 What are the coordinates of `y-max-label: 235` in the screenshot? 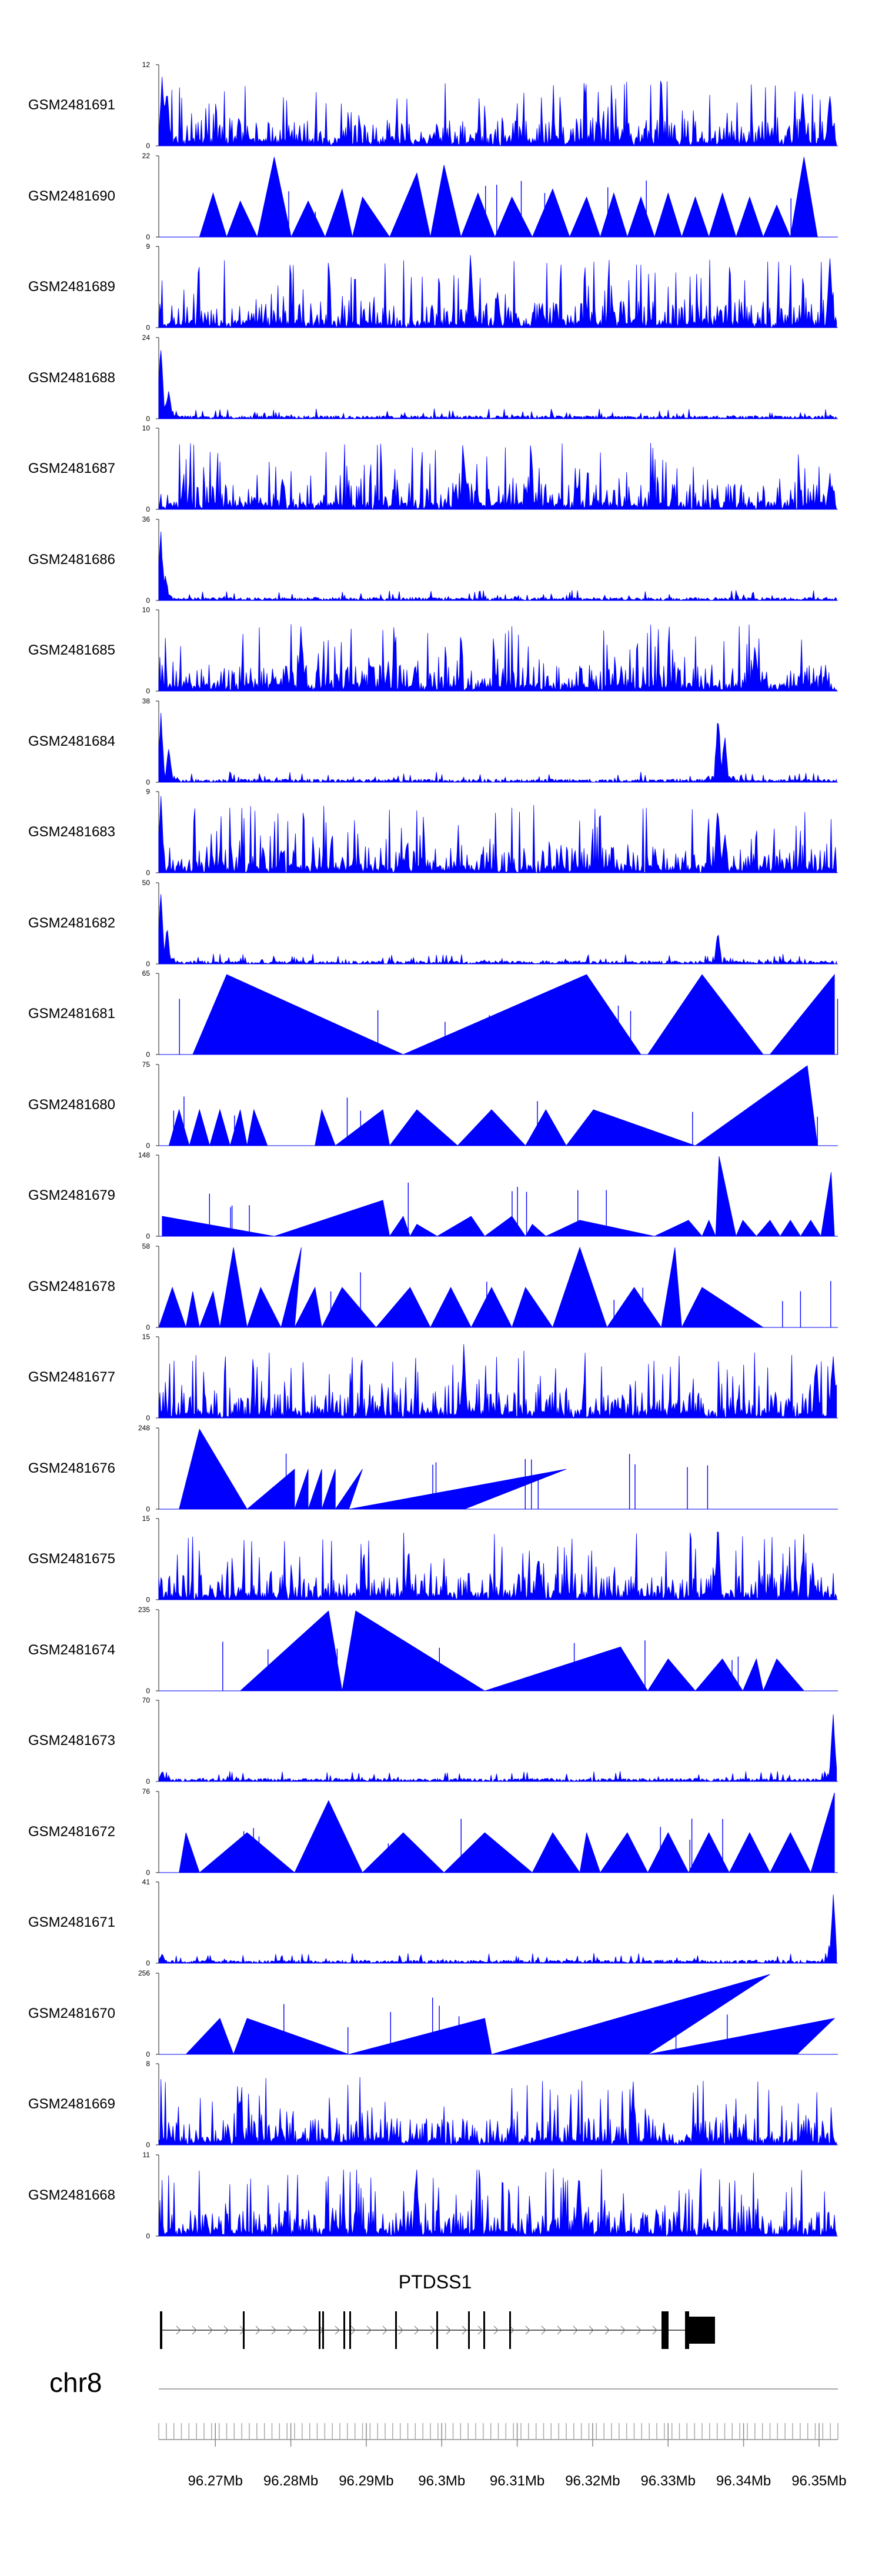 It's located at (144, 1609).